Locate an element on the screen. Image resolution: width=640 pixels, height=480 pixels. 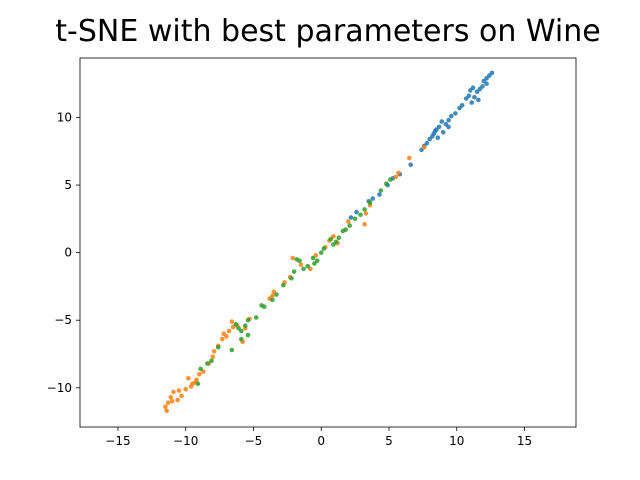
chart-title: t-SNE with best parameters on Wine is located at coordinates (328, 31).